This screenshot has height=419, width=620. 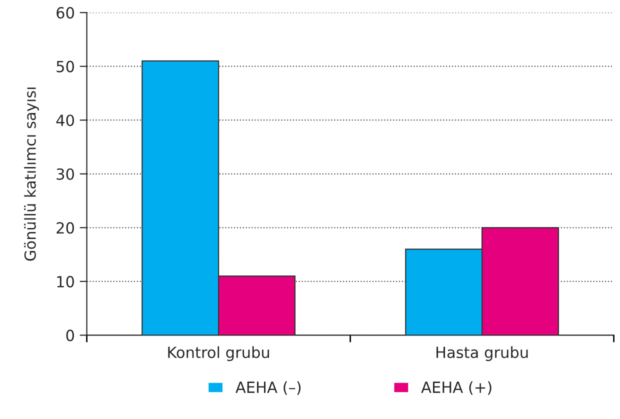 I want to click on y-tick-label: 50, so click(x=65, y=66).